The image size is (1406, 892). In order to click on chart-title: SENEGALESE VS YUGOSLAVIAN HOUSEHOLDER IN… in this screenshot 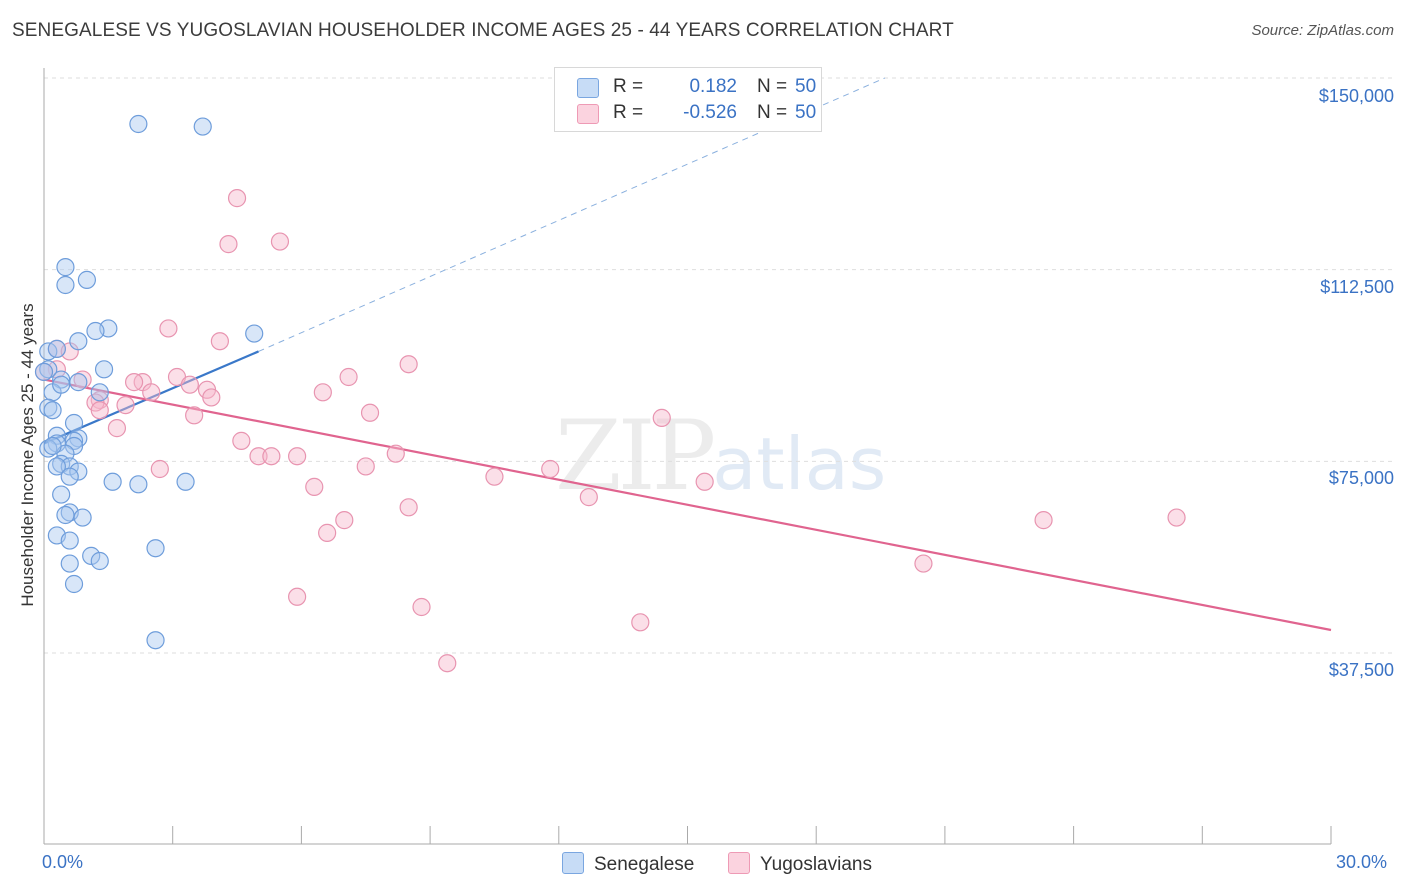, I will do `click(483, 30)`.